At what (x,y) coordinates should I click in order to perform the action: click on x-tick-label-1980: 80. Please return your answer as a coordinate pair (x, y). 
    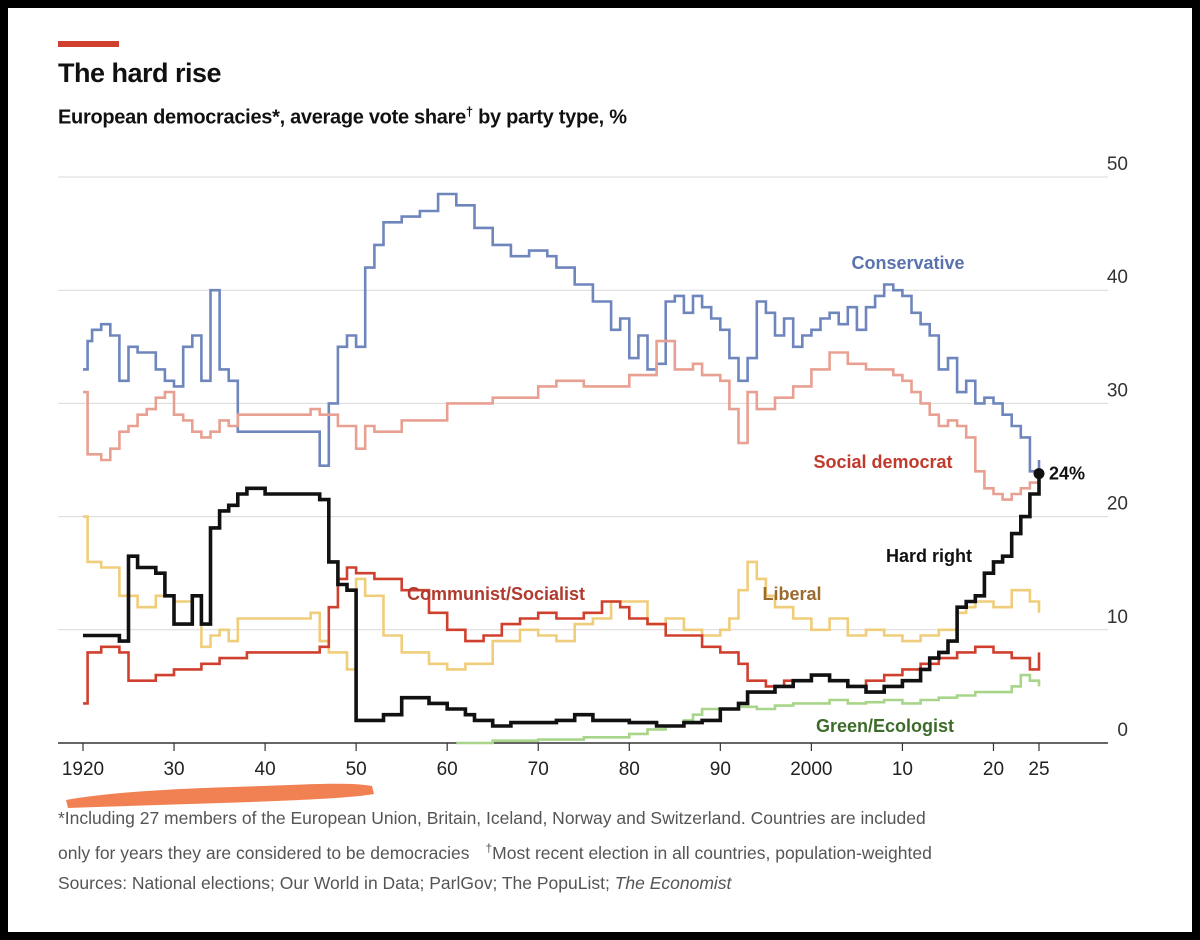
    Looking at the image, I should click on (629, 769).